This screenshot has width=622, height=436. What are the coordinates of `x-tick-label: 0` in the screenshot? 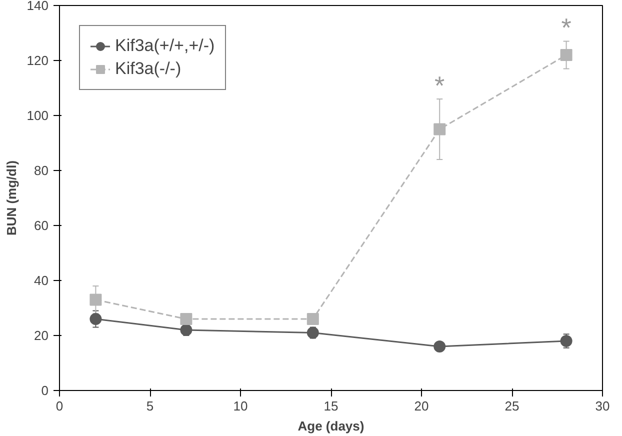 It's located at (60, 406).